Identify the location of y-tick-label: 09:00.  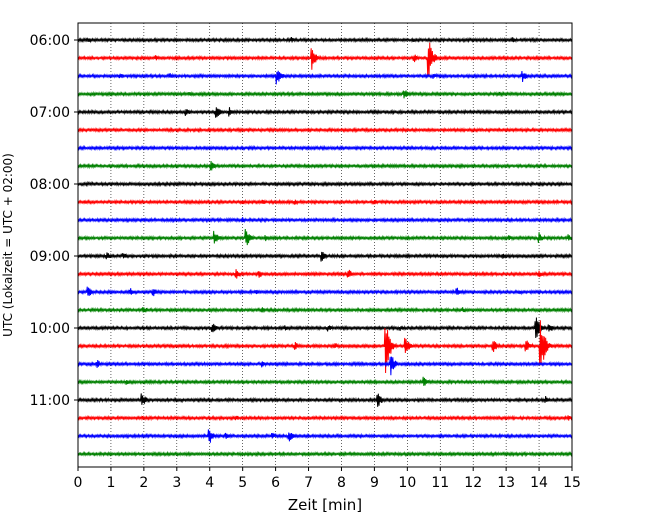
(50, 257).